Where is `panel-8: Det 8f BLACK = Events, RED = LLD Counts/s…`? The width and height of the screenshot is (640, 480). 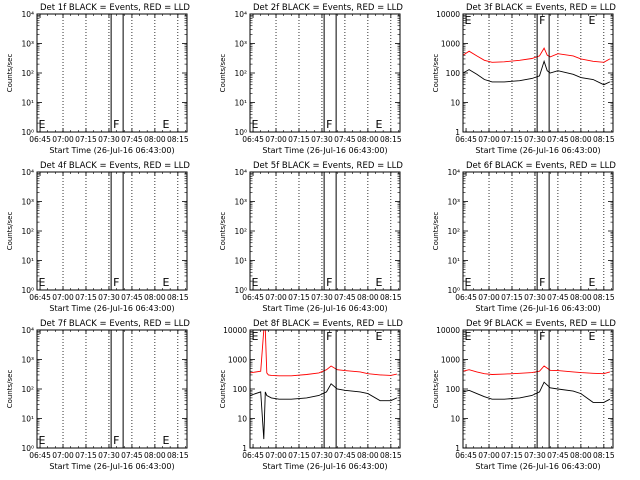
panel-8: Det 8f BLACK = Events, RED = LLD Counts/s… is located at coordinates (311, 395).